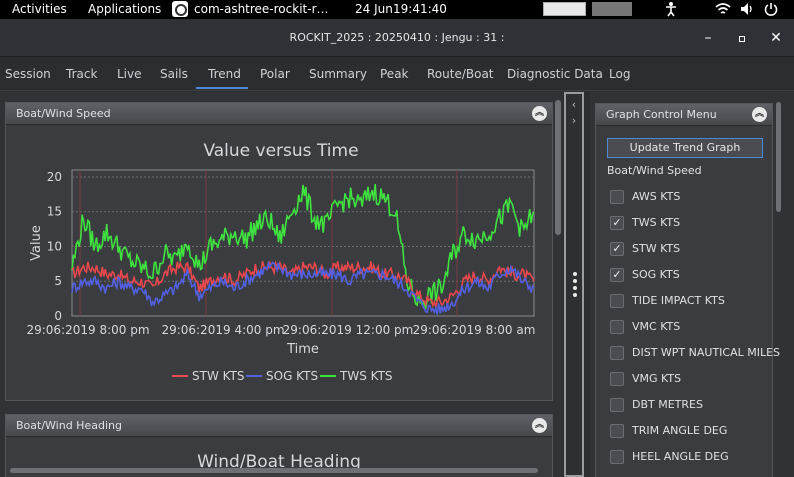 This screenshot has height=477, width=794. Describe the element at coordinates (374, 9) in the screenshot. I see `clock-date: 24 Jun` at that location.